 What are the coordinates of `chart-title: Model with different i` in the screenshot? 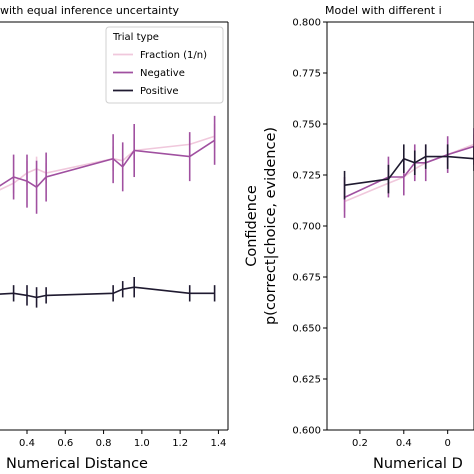 It's located at (383, 10).